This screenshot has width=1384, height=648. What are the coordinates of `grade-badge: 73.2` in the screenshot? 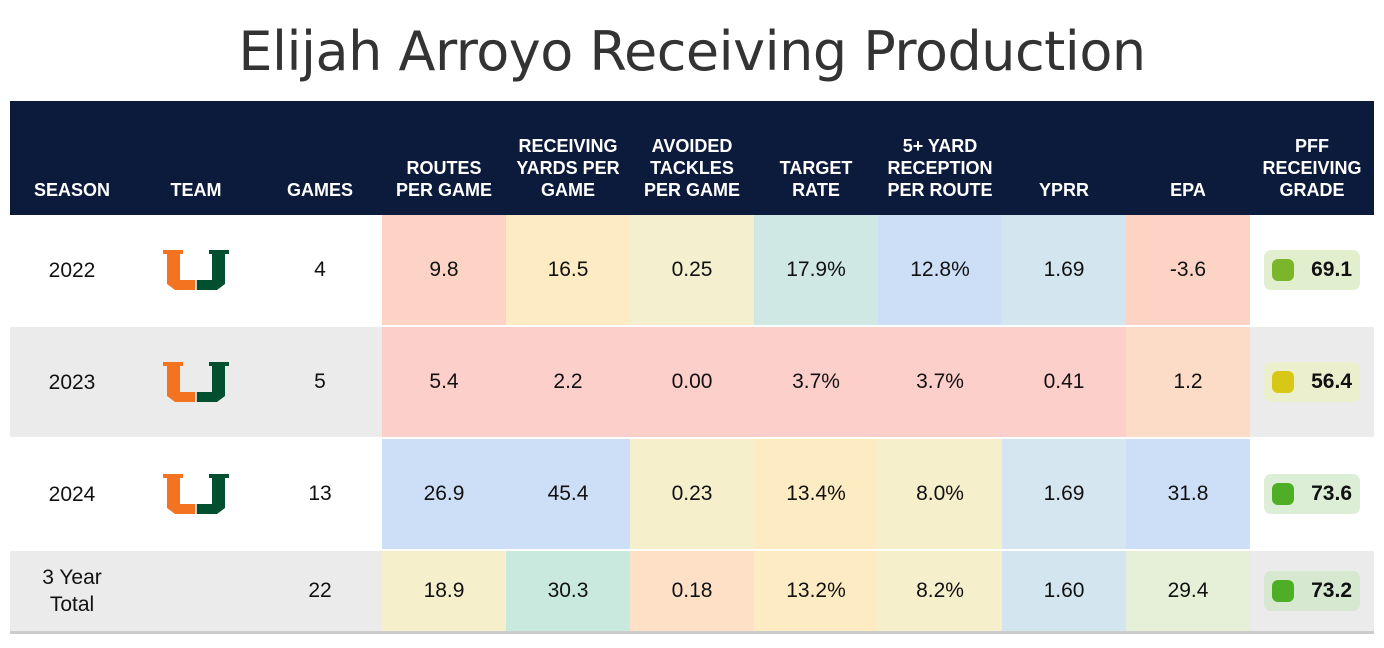 It's located at (1312, 591).